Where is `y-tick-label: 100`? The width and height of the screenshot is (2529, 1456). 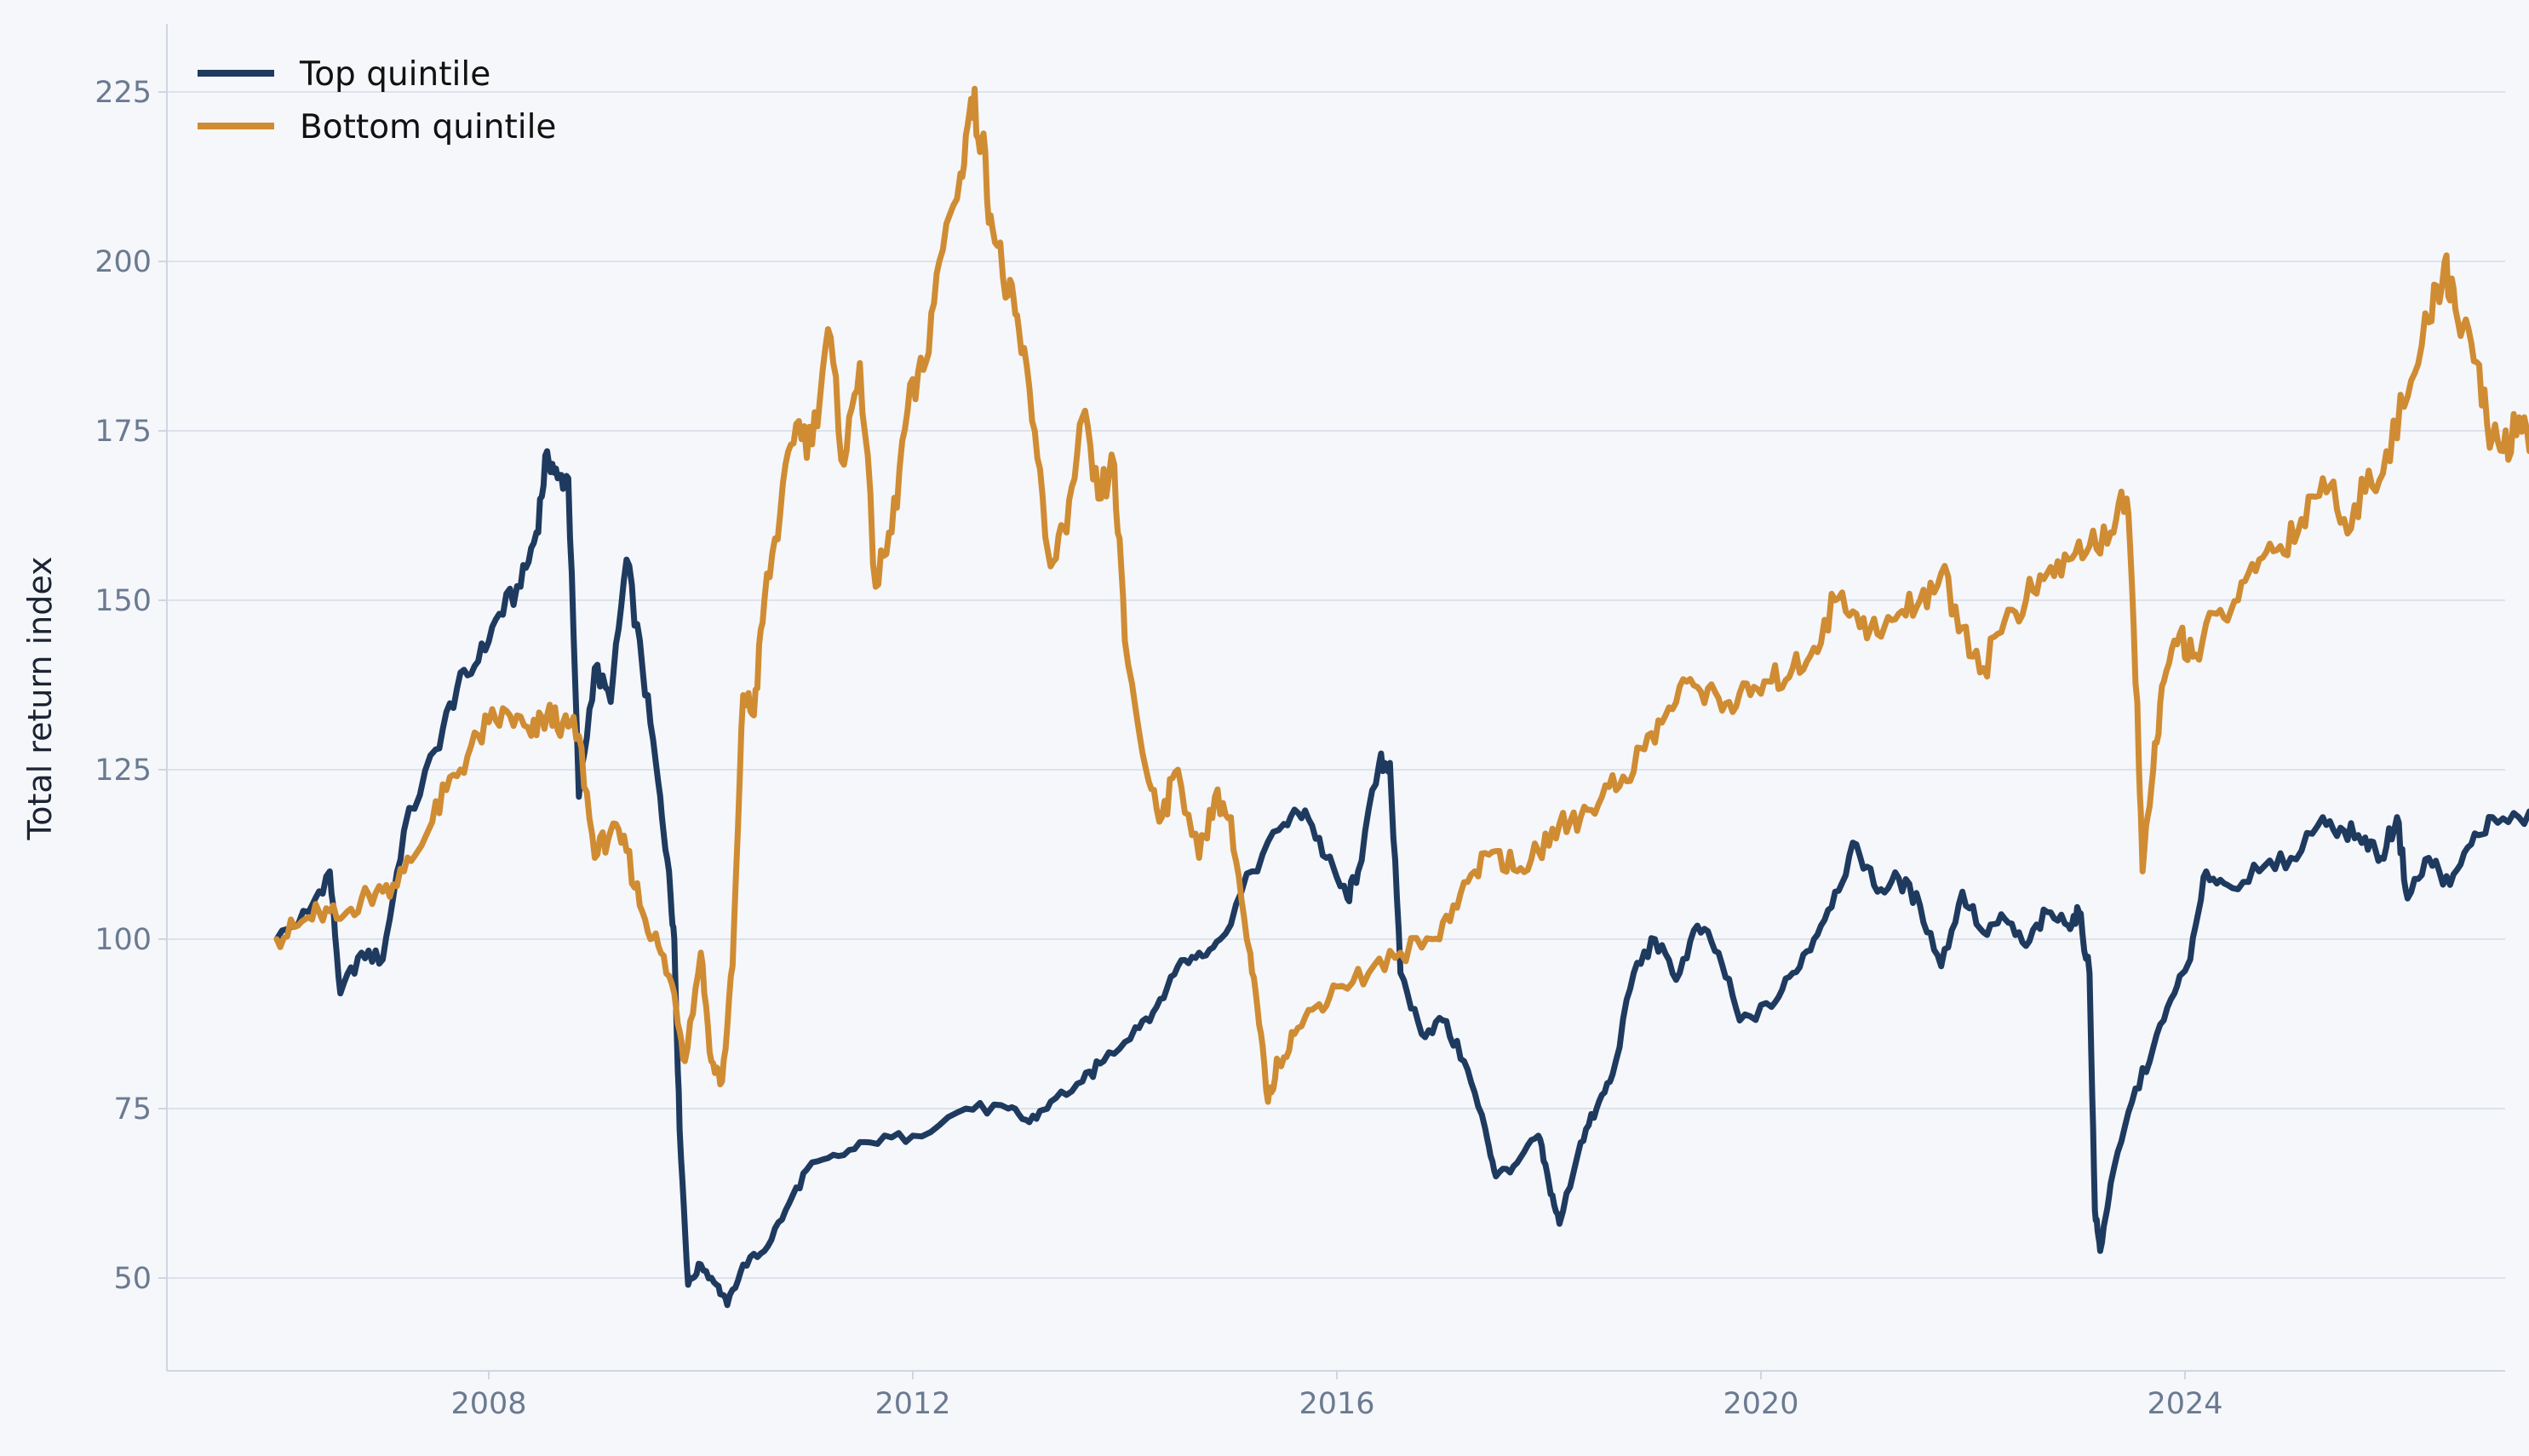
y-tick-label: 100 is located at coordinates (124, 940).